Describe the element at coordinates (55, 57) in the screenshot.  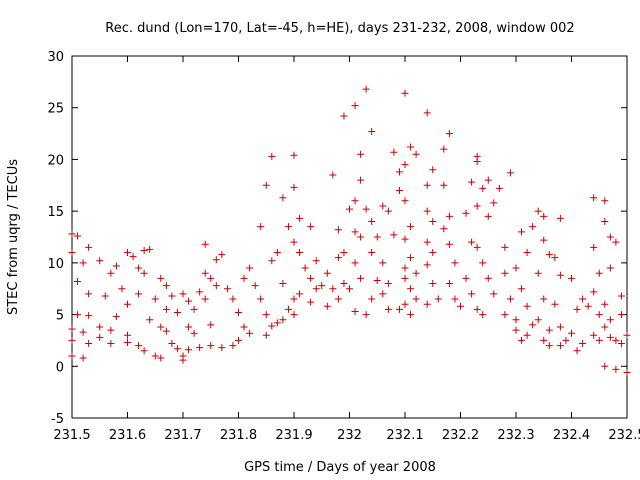
I see `y-tick-label: 30` at that location.